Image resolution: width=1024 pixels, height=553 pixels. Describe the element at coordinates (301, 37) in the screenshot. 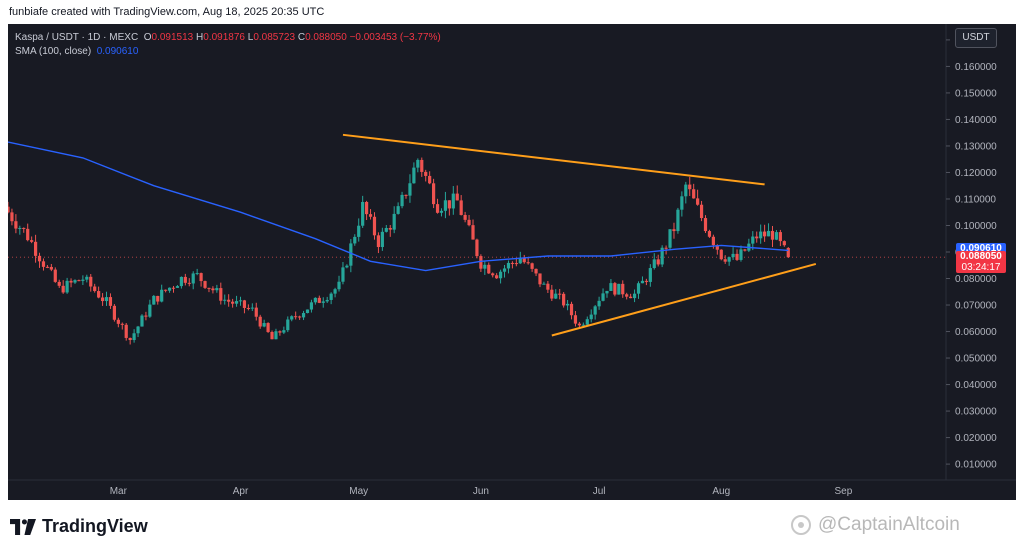

I see `close-label: C` at that location.